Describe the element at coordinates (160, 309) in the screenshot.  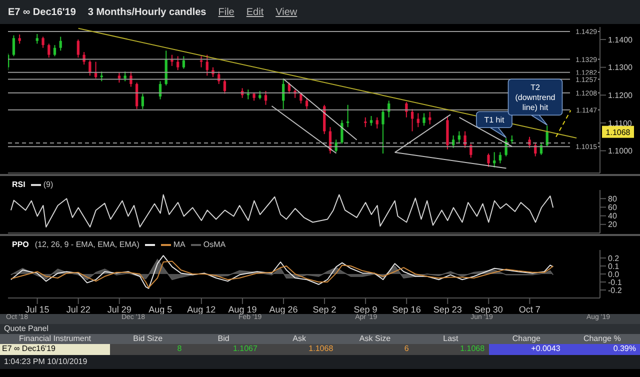
I see `x-tick-label: Aug 5` at that location.